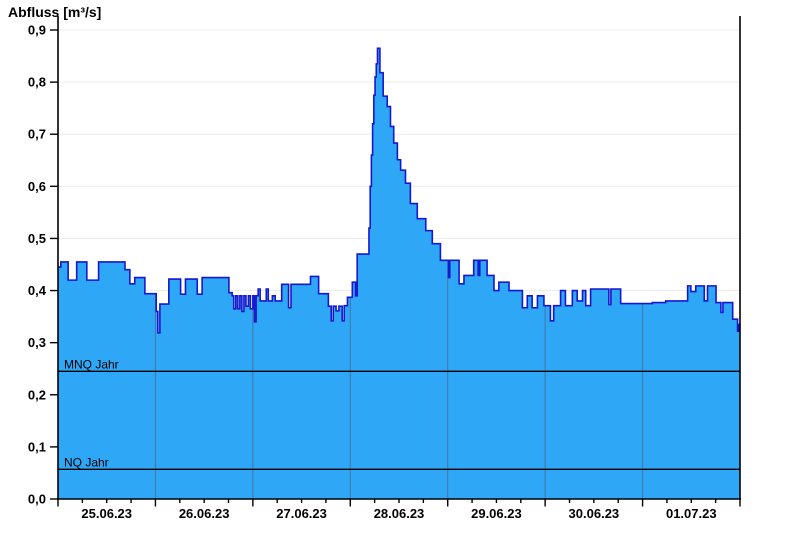 This screenshot has width=800, height=550. What do you see at coordinates (106, 513) in the screenshot?
I see `x-tick-label: 25.06.23` at bounding box center [106, 513].